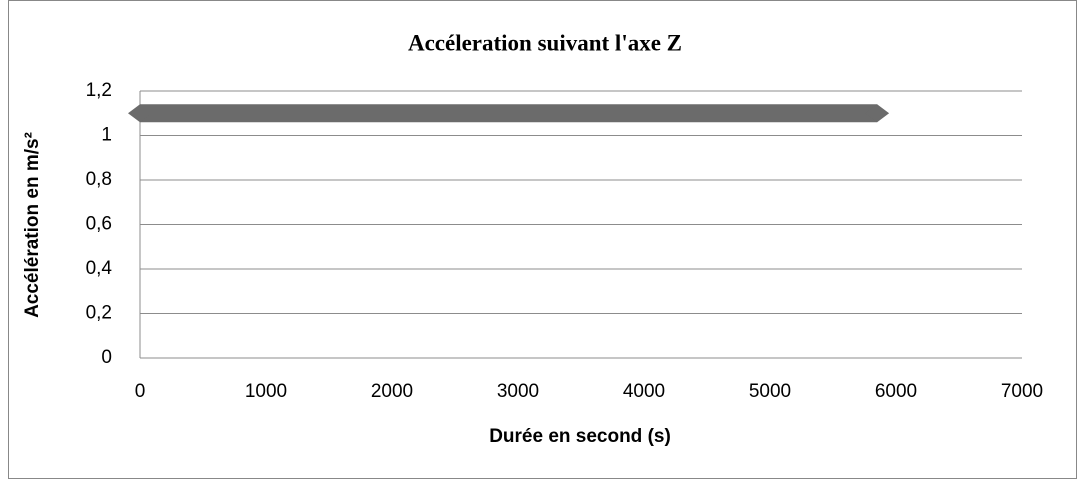 The width and height of the screenshot is (1078, 480). I want to click on y-tick-label: 0,6, so click(99, 224).